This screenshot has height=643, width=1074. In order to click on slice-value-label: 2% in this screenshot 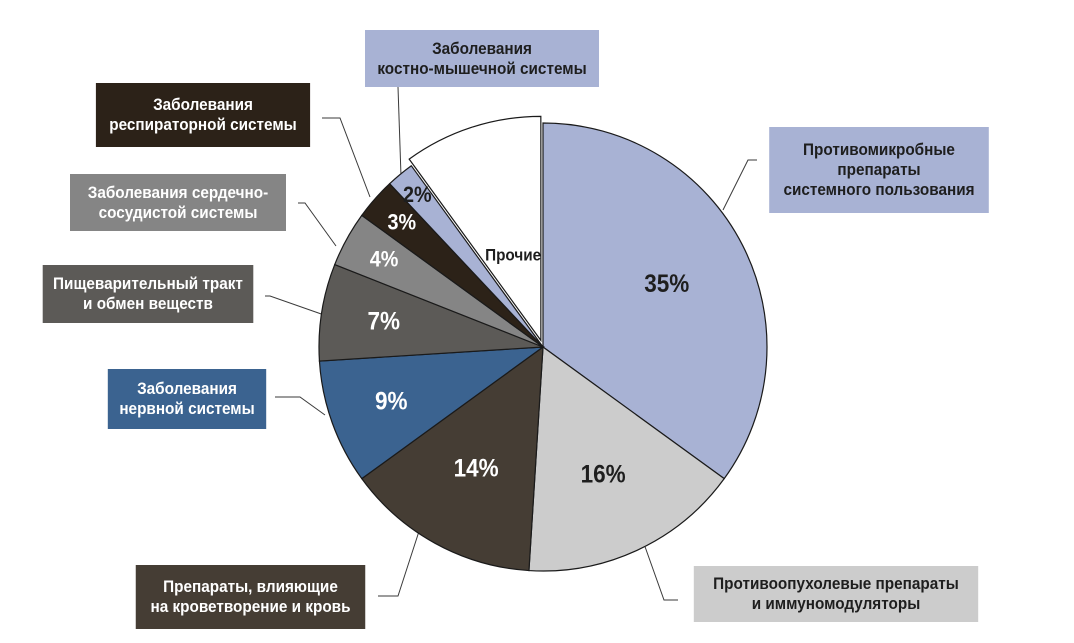, I will do `click(417, 195)`.